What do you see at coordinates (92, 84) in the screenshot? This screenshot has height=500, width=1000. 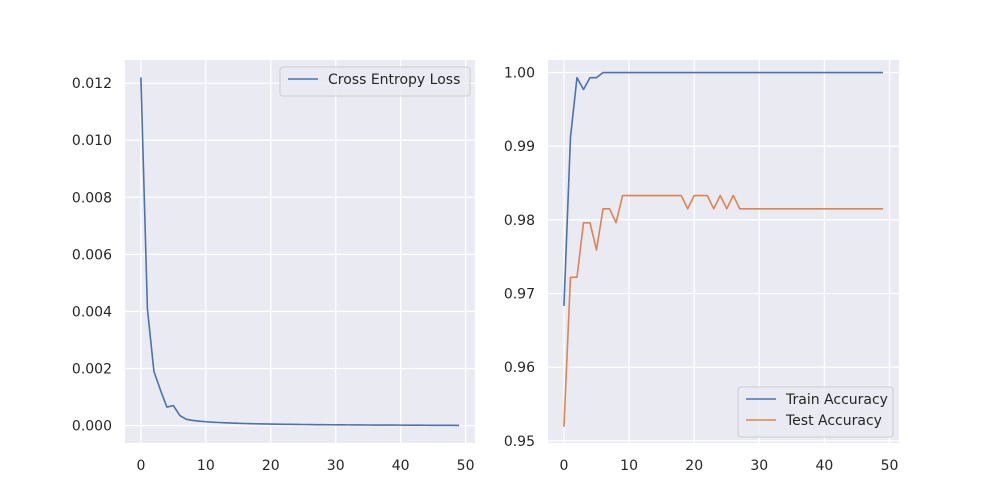 I see `y-tick-label: 0.012` at bounding box center [92, 84].